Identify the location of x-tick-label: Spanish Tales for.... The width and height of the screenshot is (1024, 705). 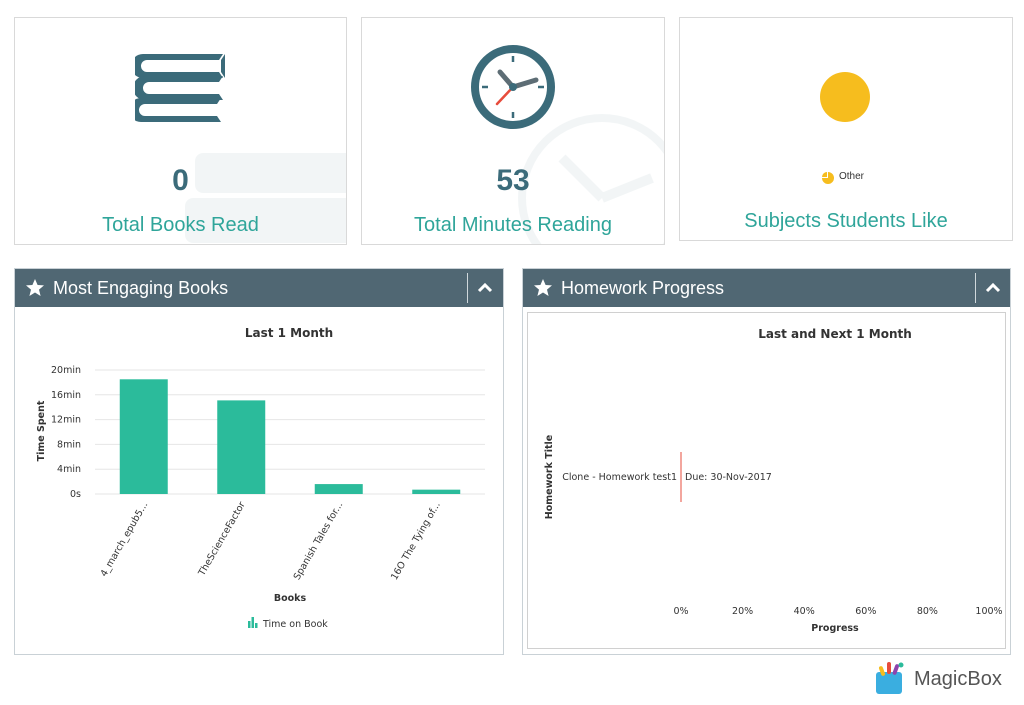
(319, 541).